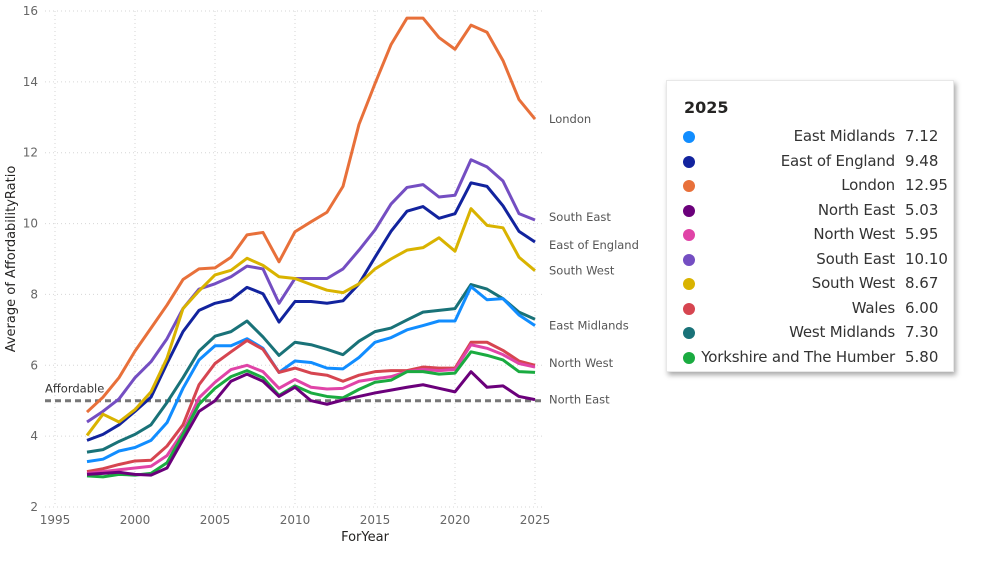 This screenshot has width=997, height=563. Describe the element at coordinates (375, 520) in the screenshot. I see `x-tick-label: 2015` at that location.